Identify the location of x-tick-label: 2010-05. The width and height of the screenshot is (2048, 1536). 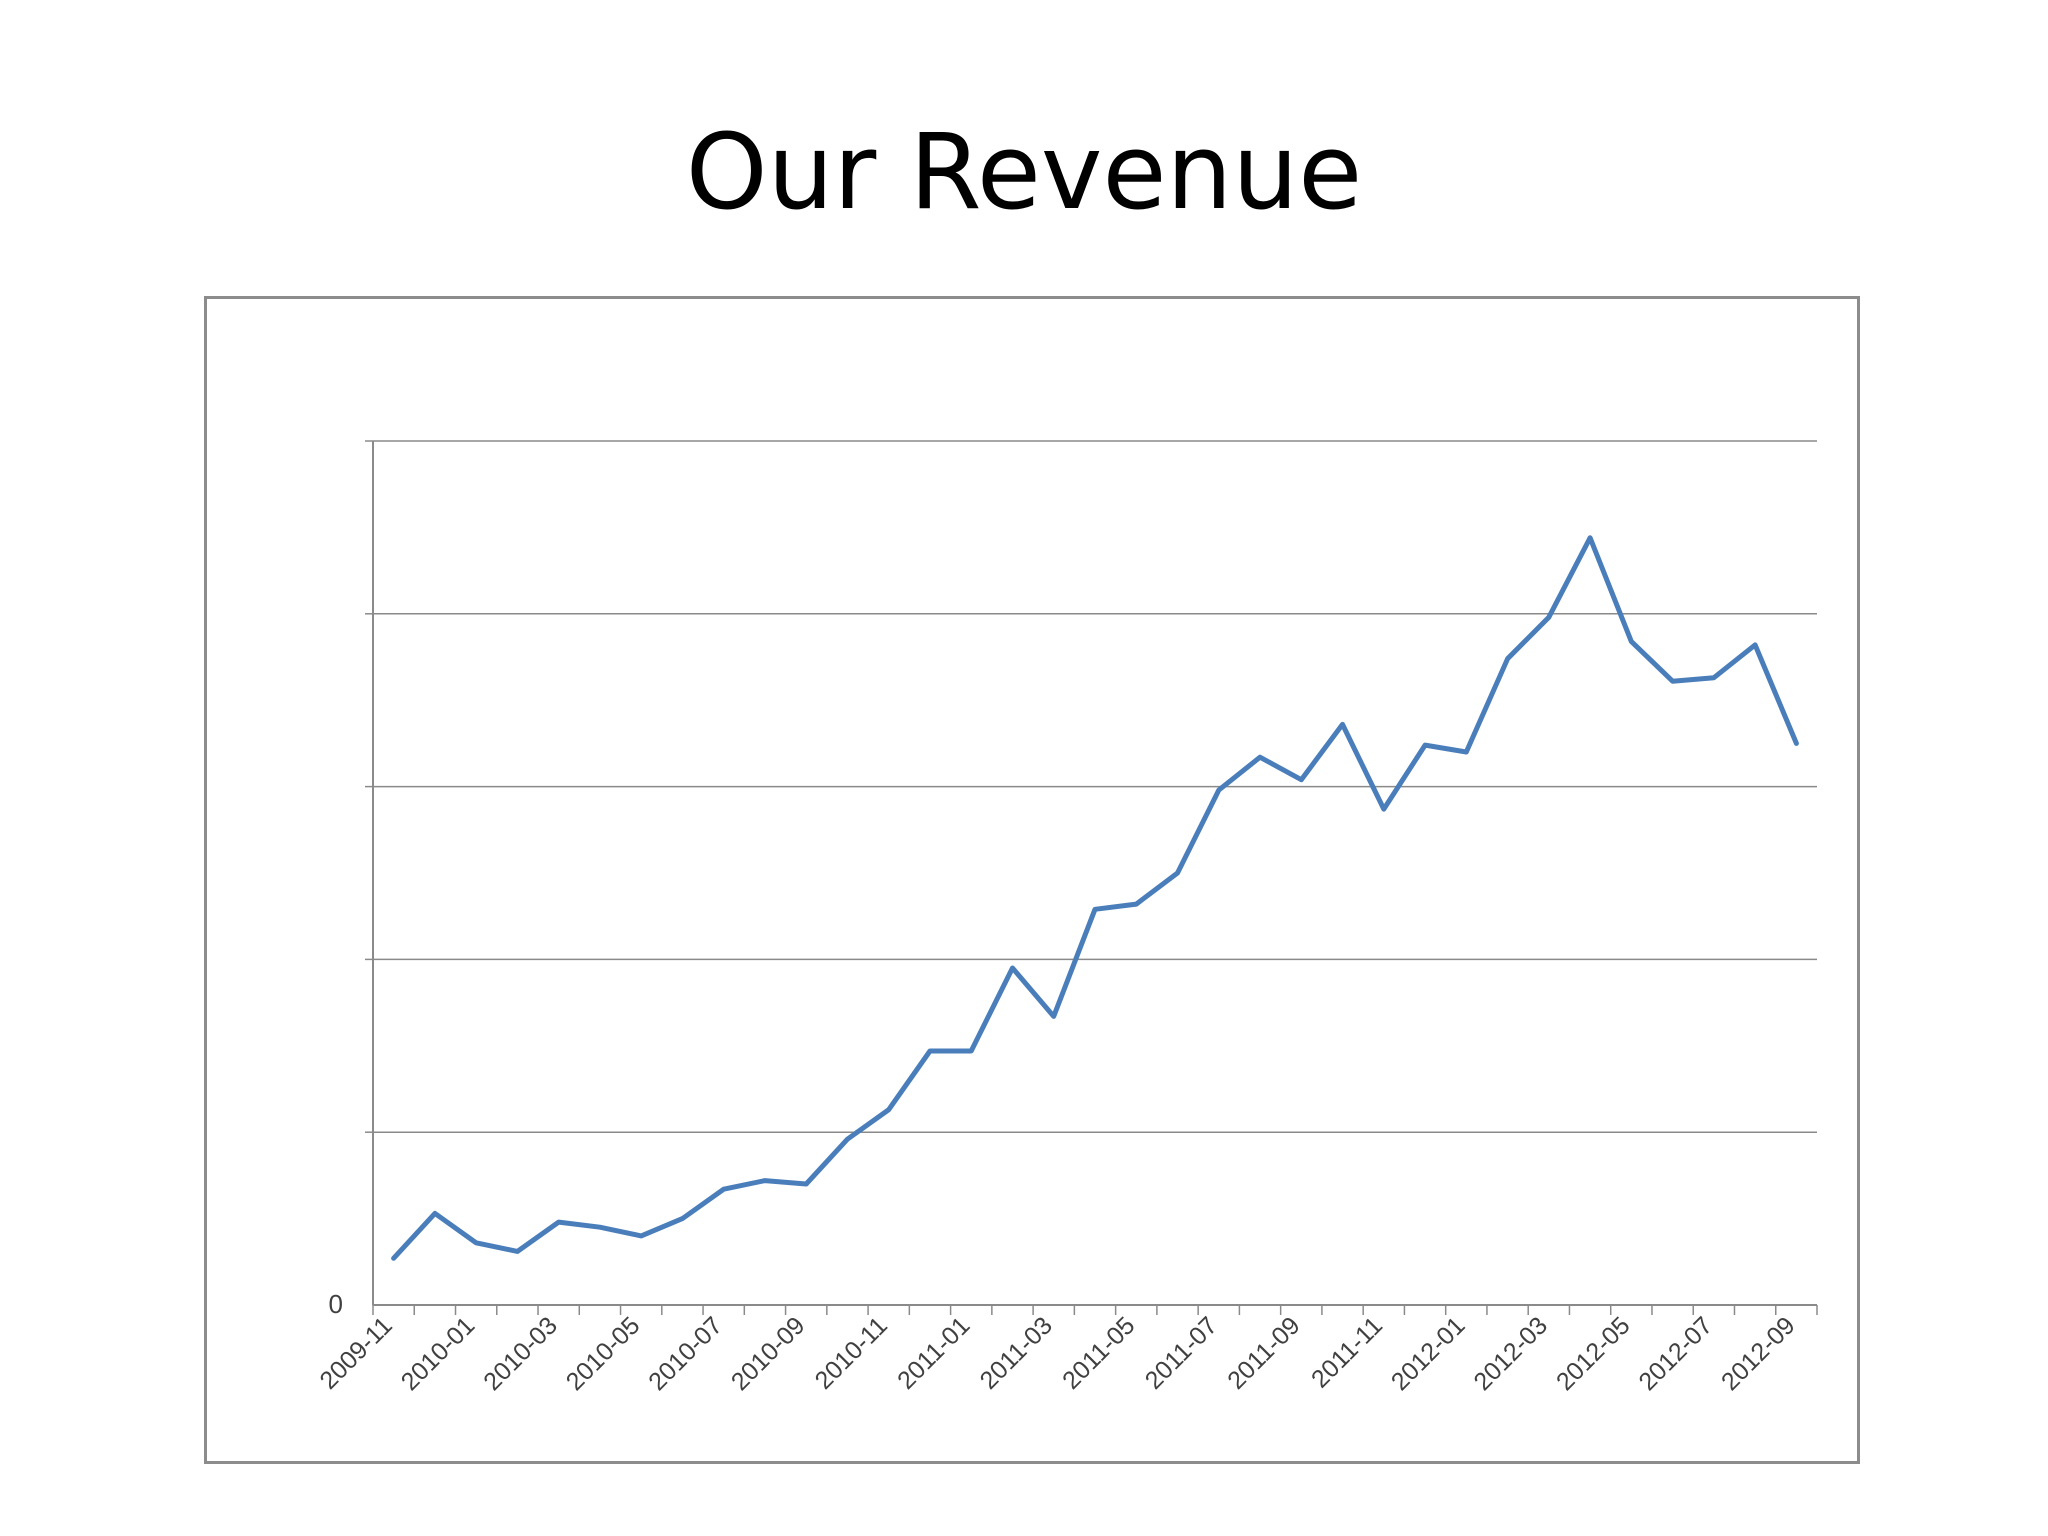
(603, 1353).